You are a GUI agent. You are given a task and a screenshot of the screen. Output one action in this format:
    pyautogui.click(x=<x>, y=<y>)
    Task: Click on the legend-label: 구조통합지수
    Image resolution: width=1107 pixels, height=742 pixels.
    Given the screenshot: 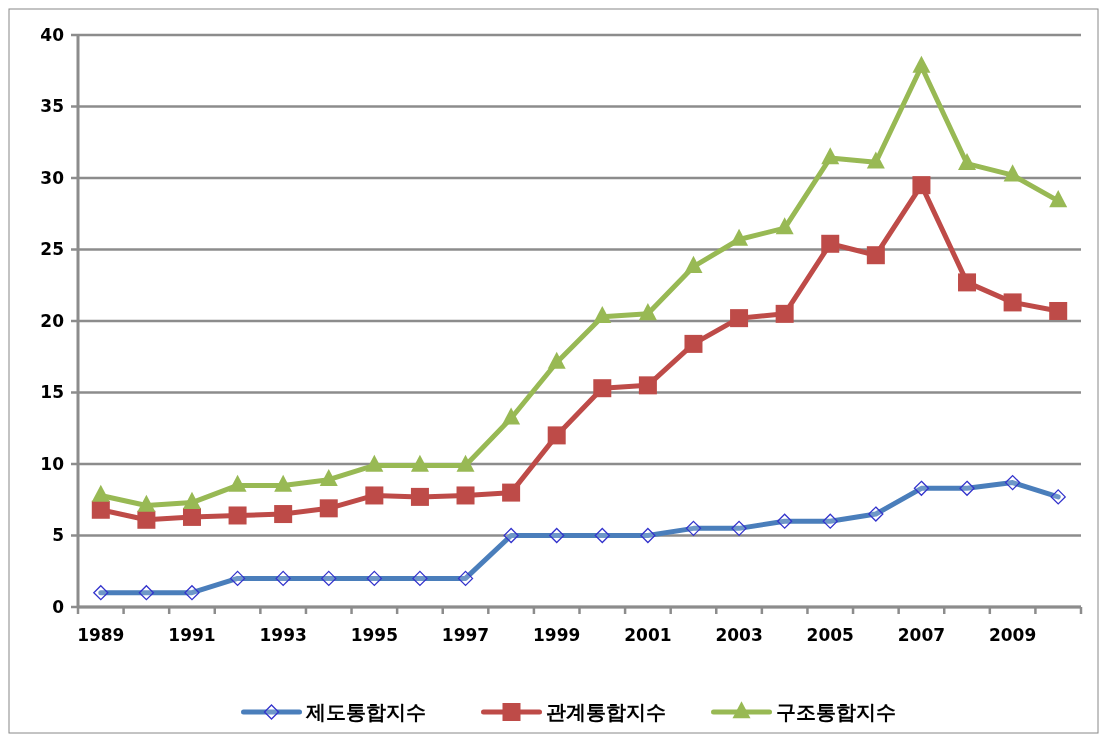 What is the action you would take?
    pyautogui.click(x=835, y=712)
    